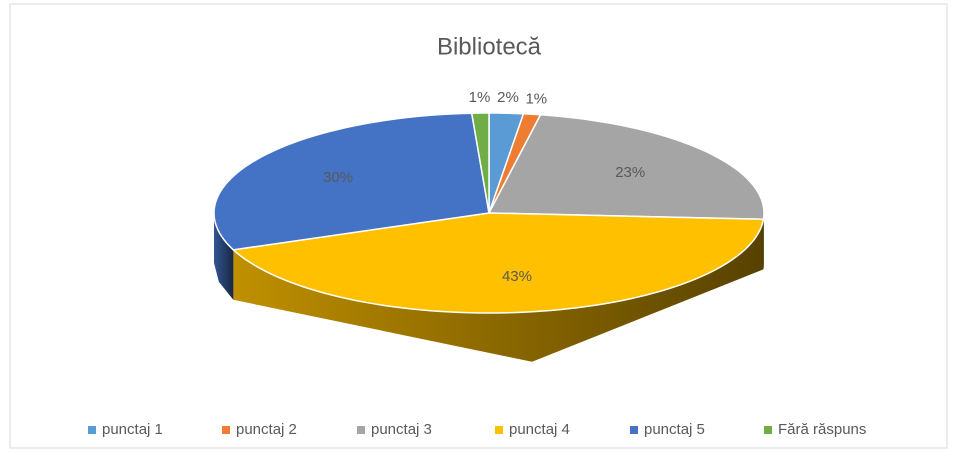 The image size is (958, 453). I want to click on data-label: 2%, so click(508, 97).